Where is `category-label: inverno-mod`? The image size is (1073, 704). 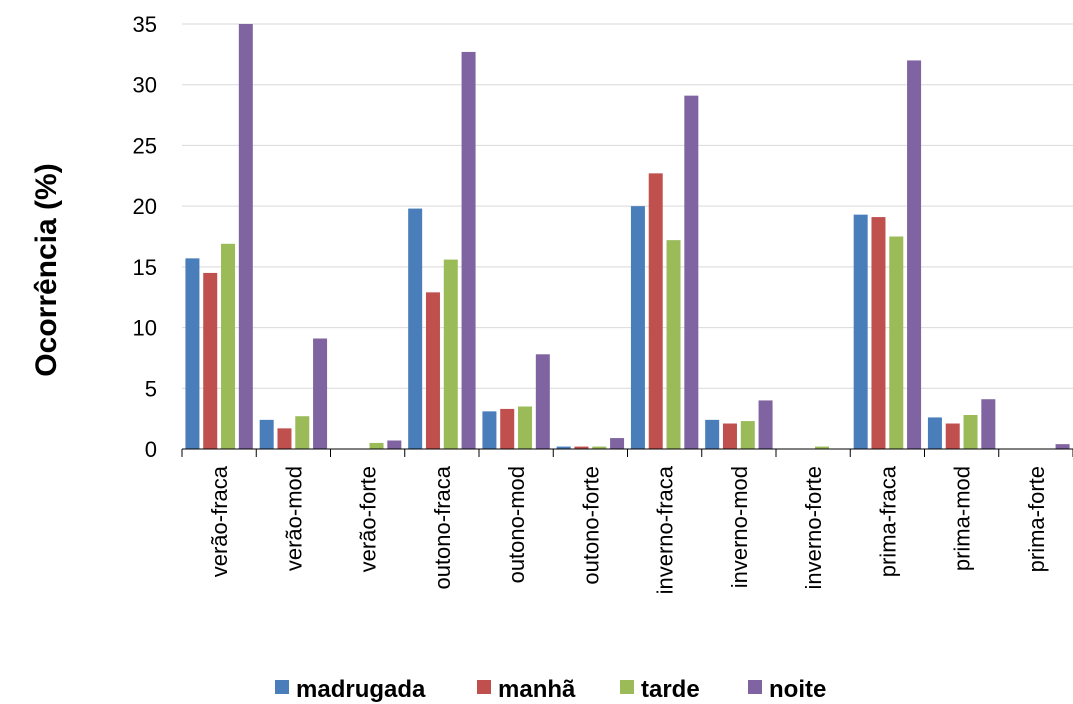
category-label: inverno-mod is located at coordinates (739, 527).